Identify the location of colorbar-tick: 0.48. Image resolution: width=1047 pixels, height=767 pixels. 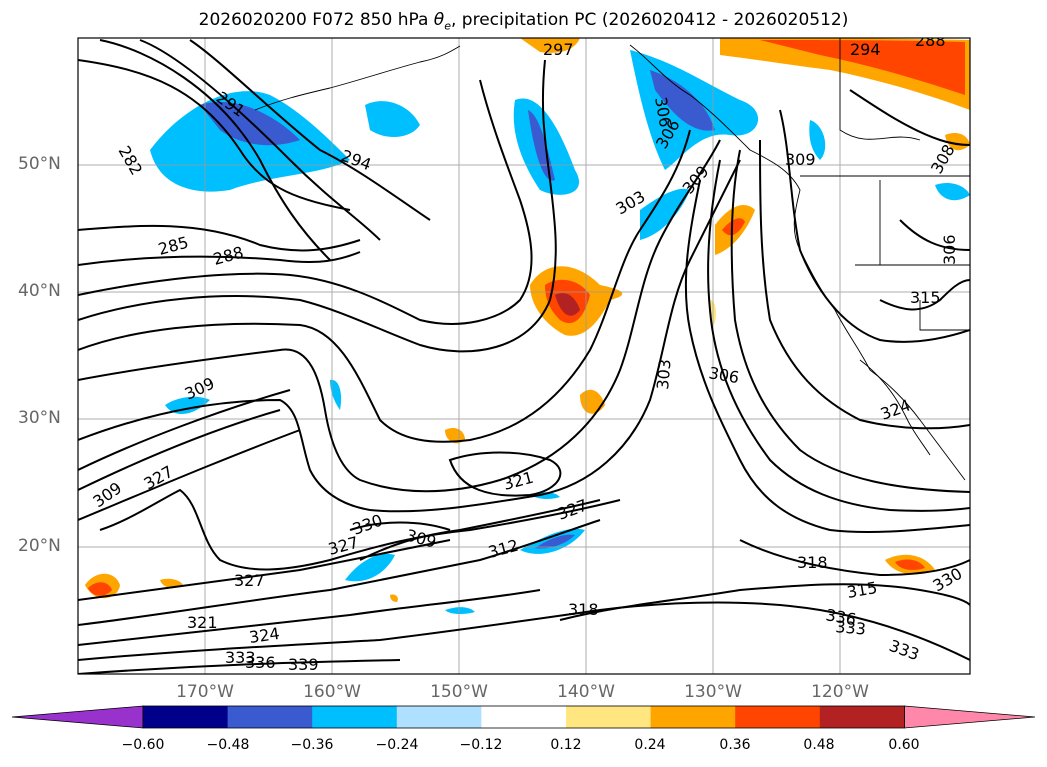
(819, 745).